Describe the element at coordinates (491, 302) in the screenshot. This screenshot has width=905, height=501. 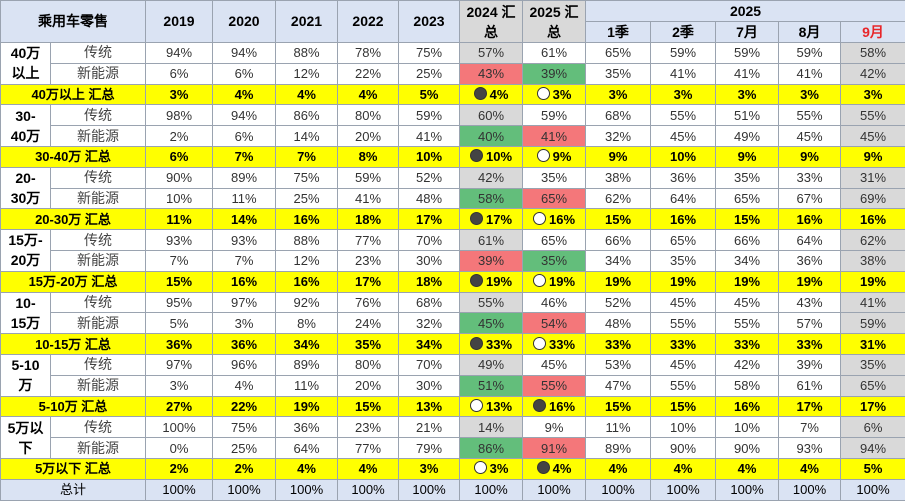
I see `value-cell: 55%` at that location.